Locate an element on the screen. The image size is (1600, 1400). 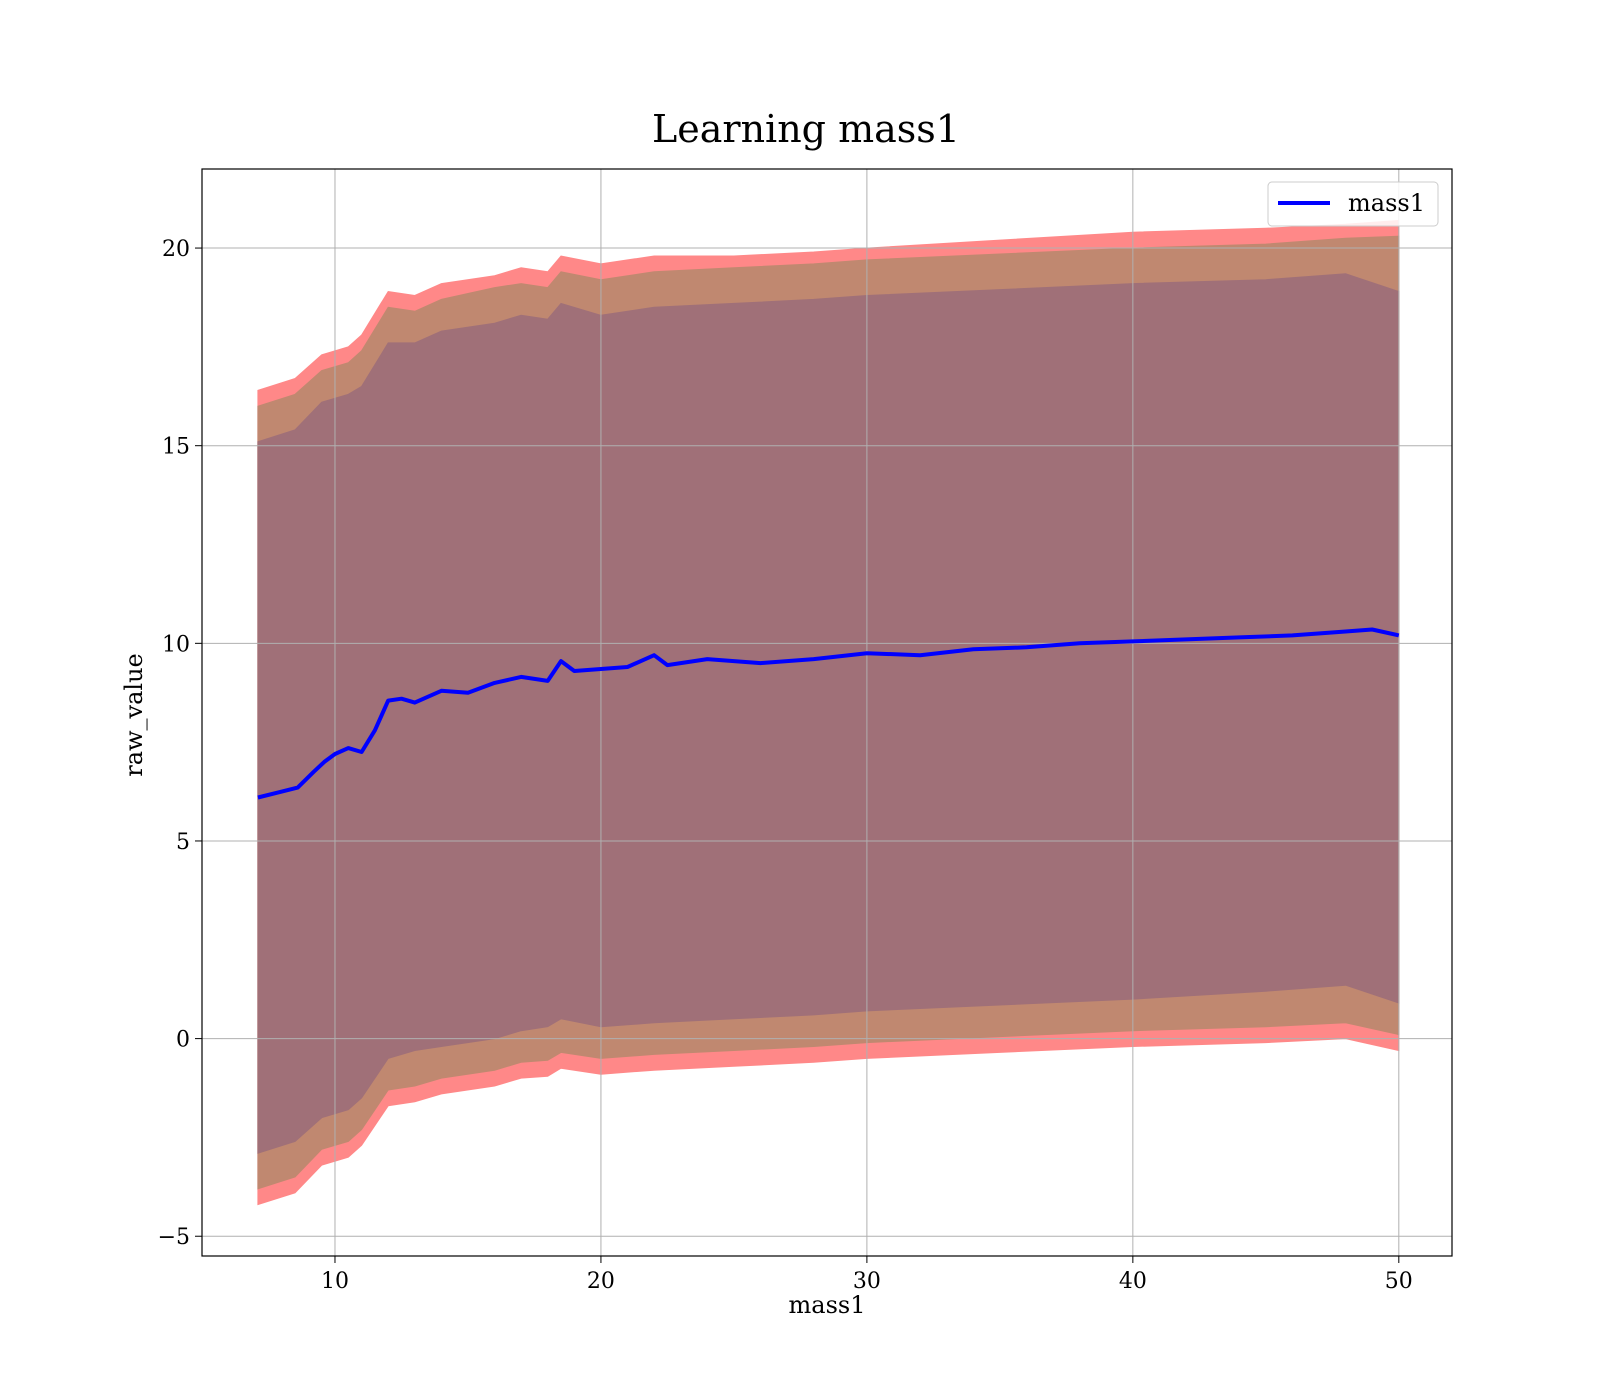
y-axis-label: raw_value is located at coordinates (134, 715).